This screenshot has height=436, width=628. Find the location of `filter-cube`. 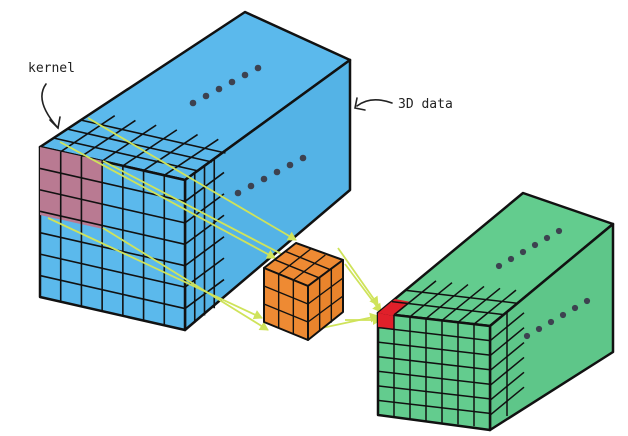

filter-cube is located at coordinates (303, 291).